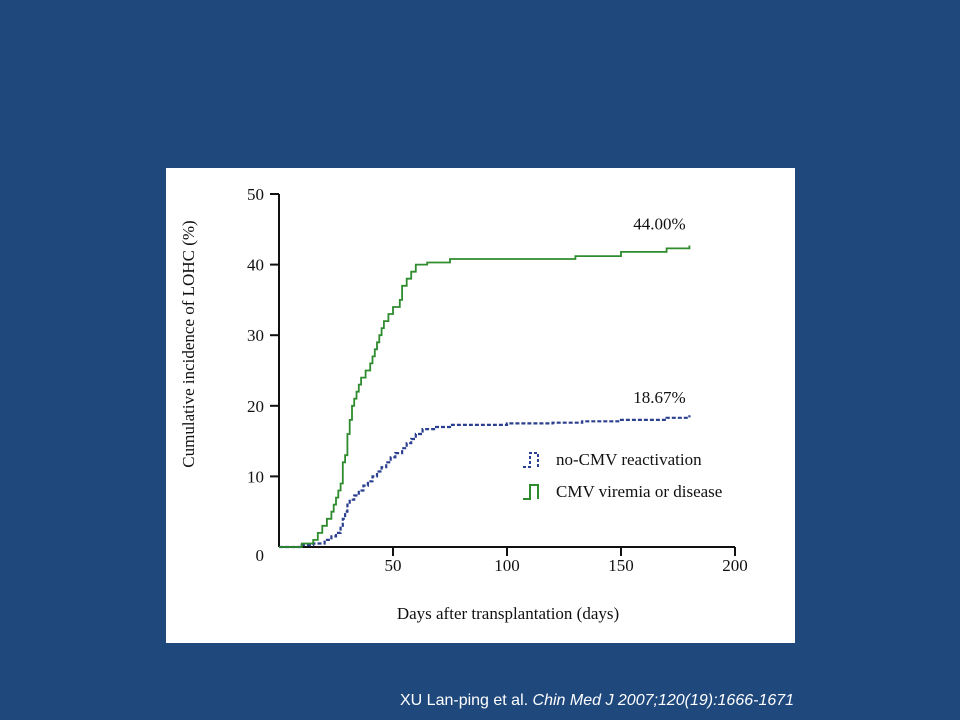 The image size is (960, 720). I want to click on citation-journal: Chin Med J 2007;120(19):1666-1671, so click(663, 700).